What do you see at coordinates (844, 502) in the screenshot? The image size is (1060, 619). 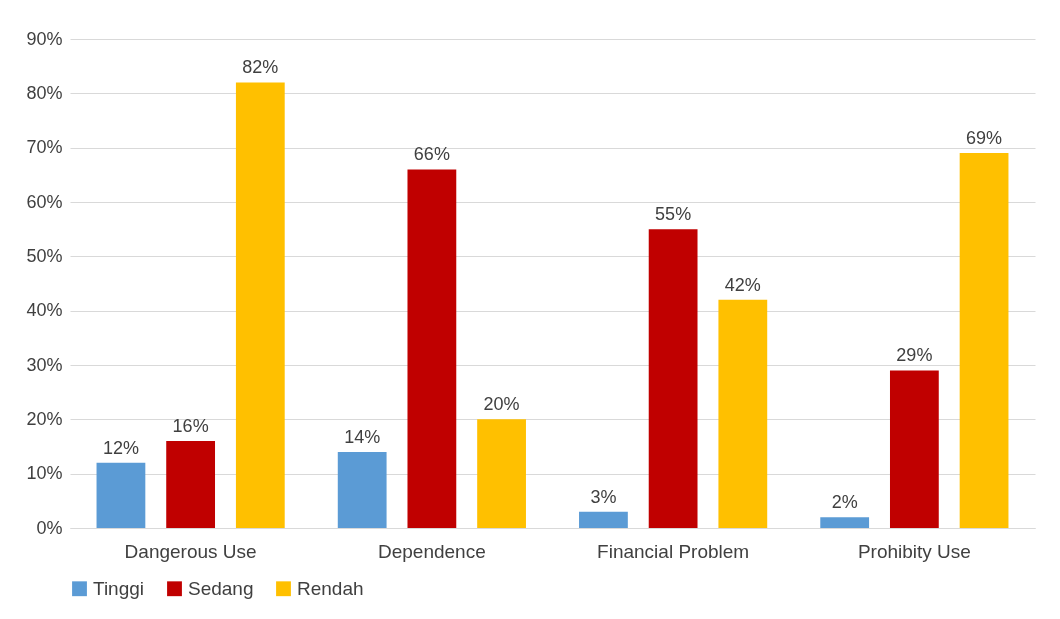 I see `data-label: 2%` at bounding box center [844, 502].